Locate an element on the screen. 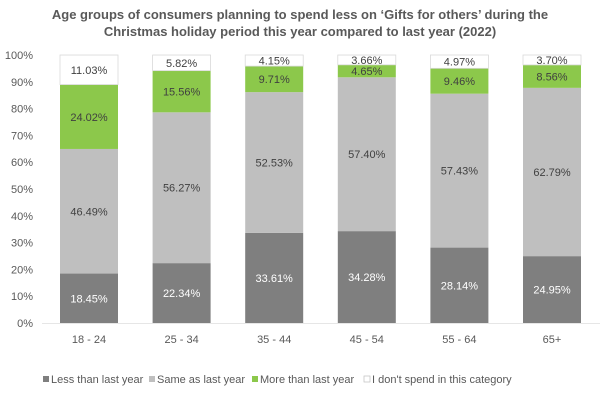  data-label: 62.79% is located at coordinates (552, 173).